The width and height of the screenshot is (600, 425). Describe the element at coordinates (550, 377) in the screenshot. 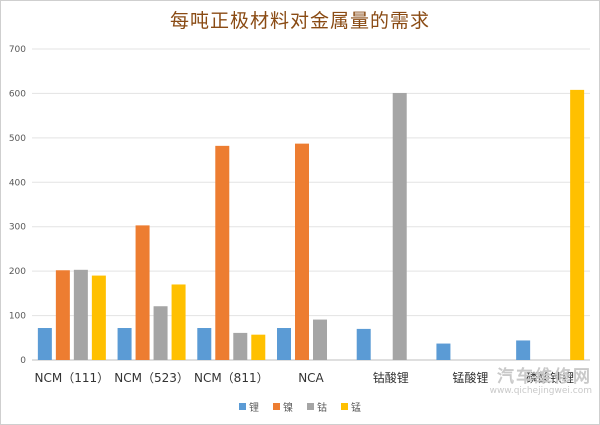

I see `x-category-label: 磷酸铁锂` at that location.